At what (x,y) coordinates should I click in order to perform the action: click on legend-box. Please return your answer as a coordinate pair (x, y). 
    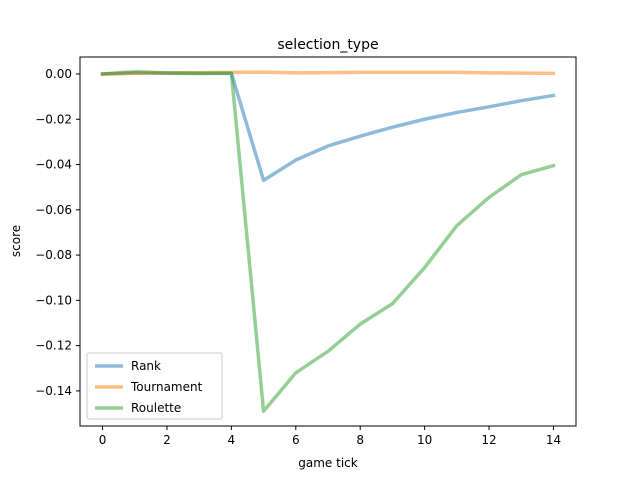
    Looking at the image, I should click on (154, 386).